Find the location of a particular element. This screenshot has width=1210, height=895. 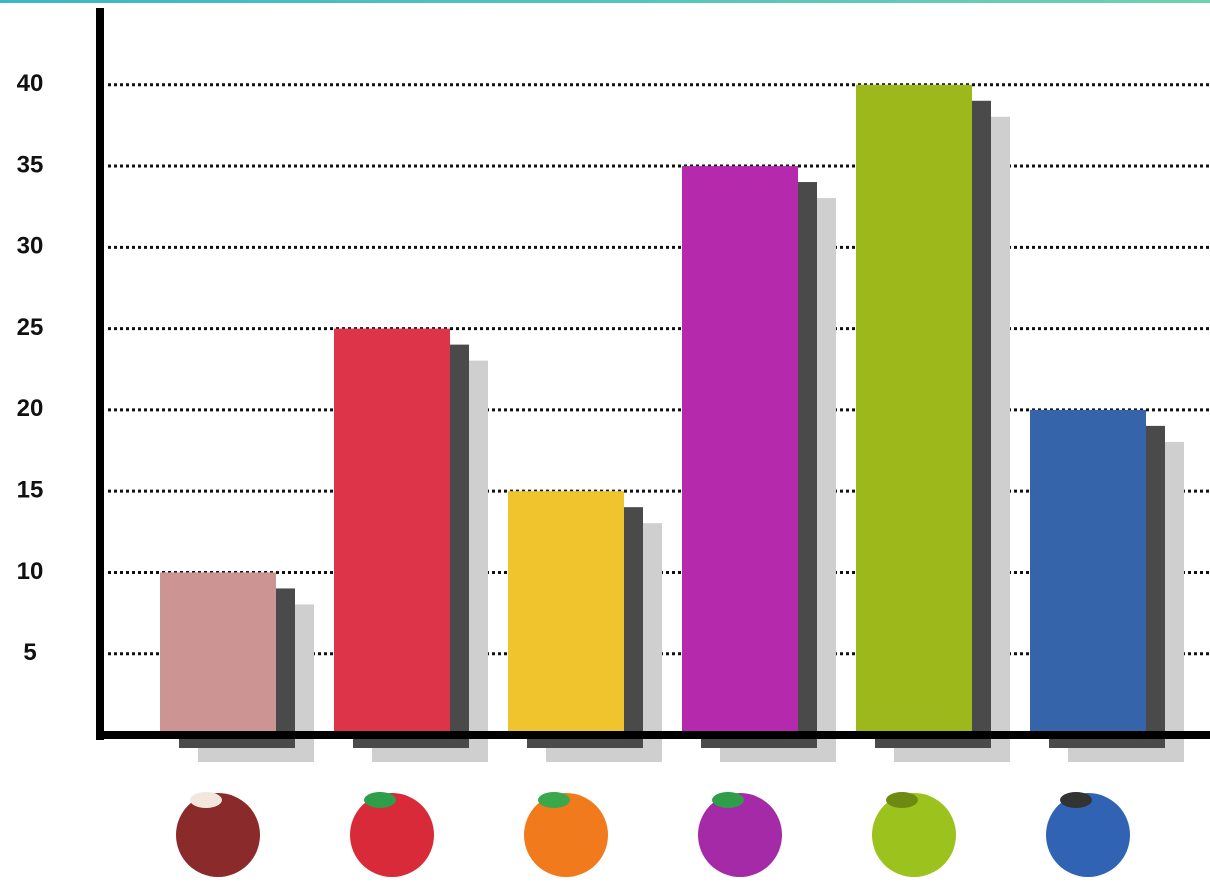

y-tick-label: 35 is located at coordinates (30, 164).